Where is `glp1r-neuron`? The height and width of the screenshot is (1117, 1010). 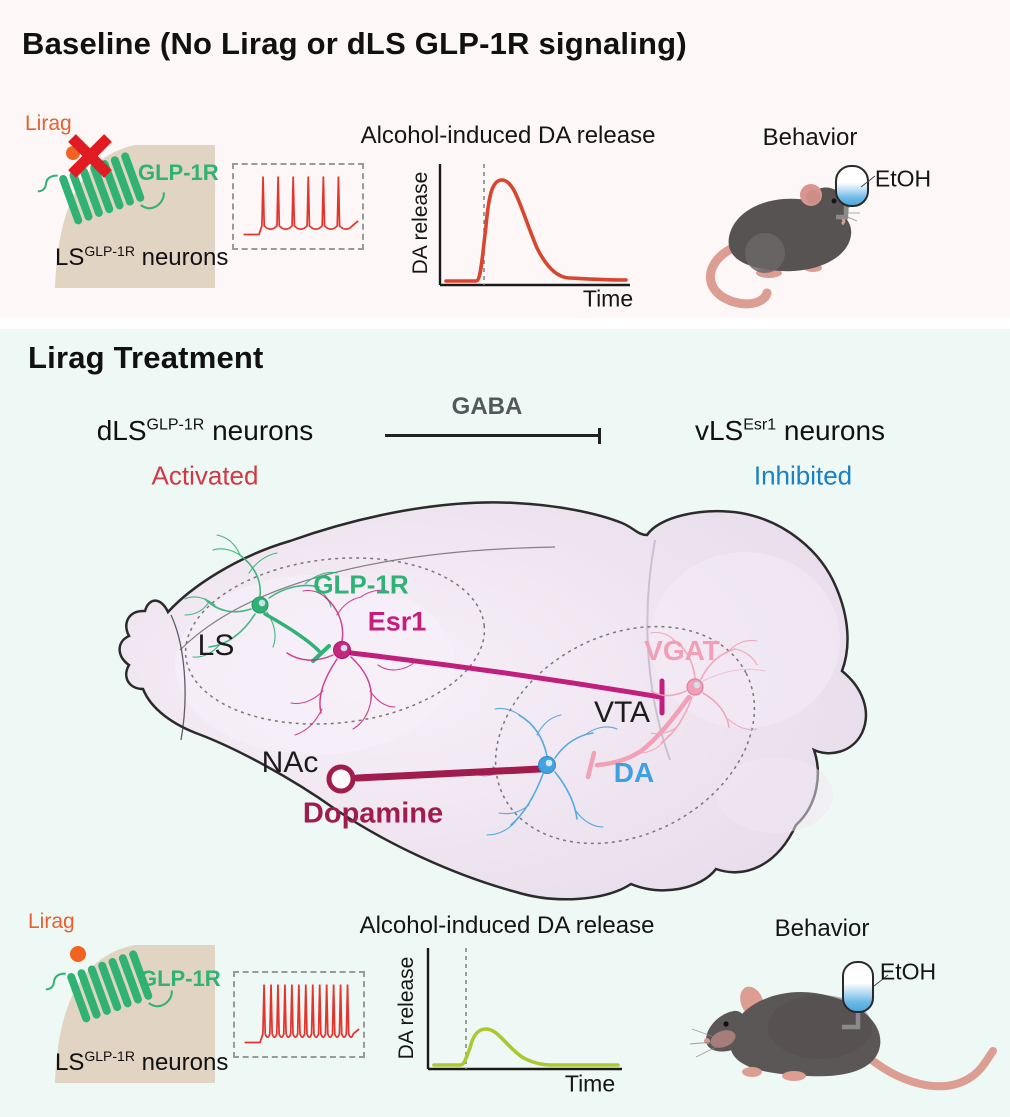
glp1r-neuron is located at coordinates (261, 598).